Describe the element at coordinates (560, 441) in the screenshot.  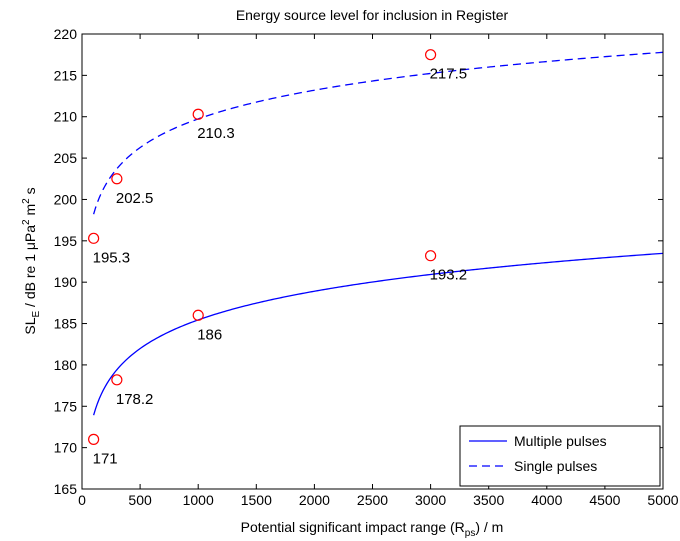
I see `legend-label-multiple-pulses: Multiple pulses` at that location.